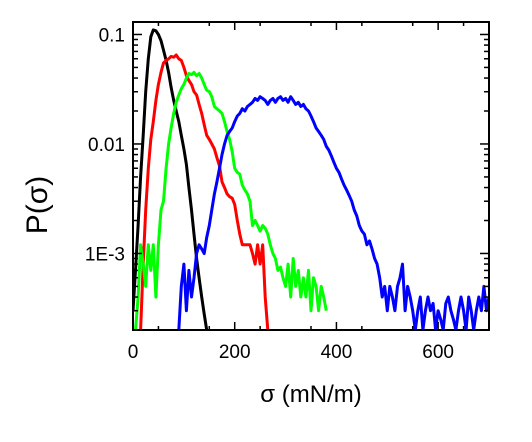 This screenshot has height=442, width=532. What do you see at coordinates (310, 394) in the screenshot?
I see `x-axis-title: σ (mN/m)` at bounding box center [310, 394].